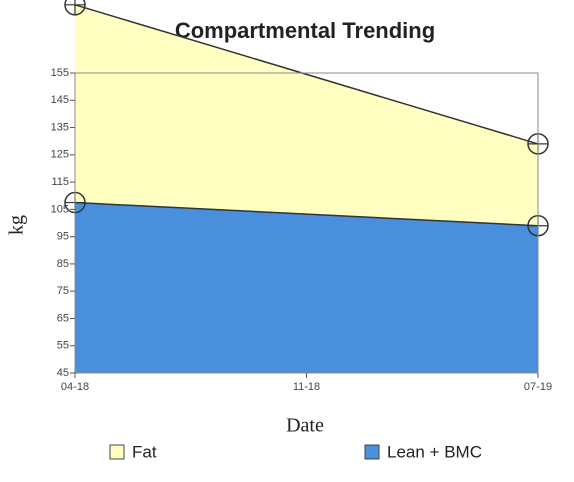  Describe the element at coordinates (434, 451) in the screenshot. I see `legend-label: Lean + BMC` at that location.